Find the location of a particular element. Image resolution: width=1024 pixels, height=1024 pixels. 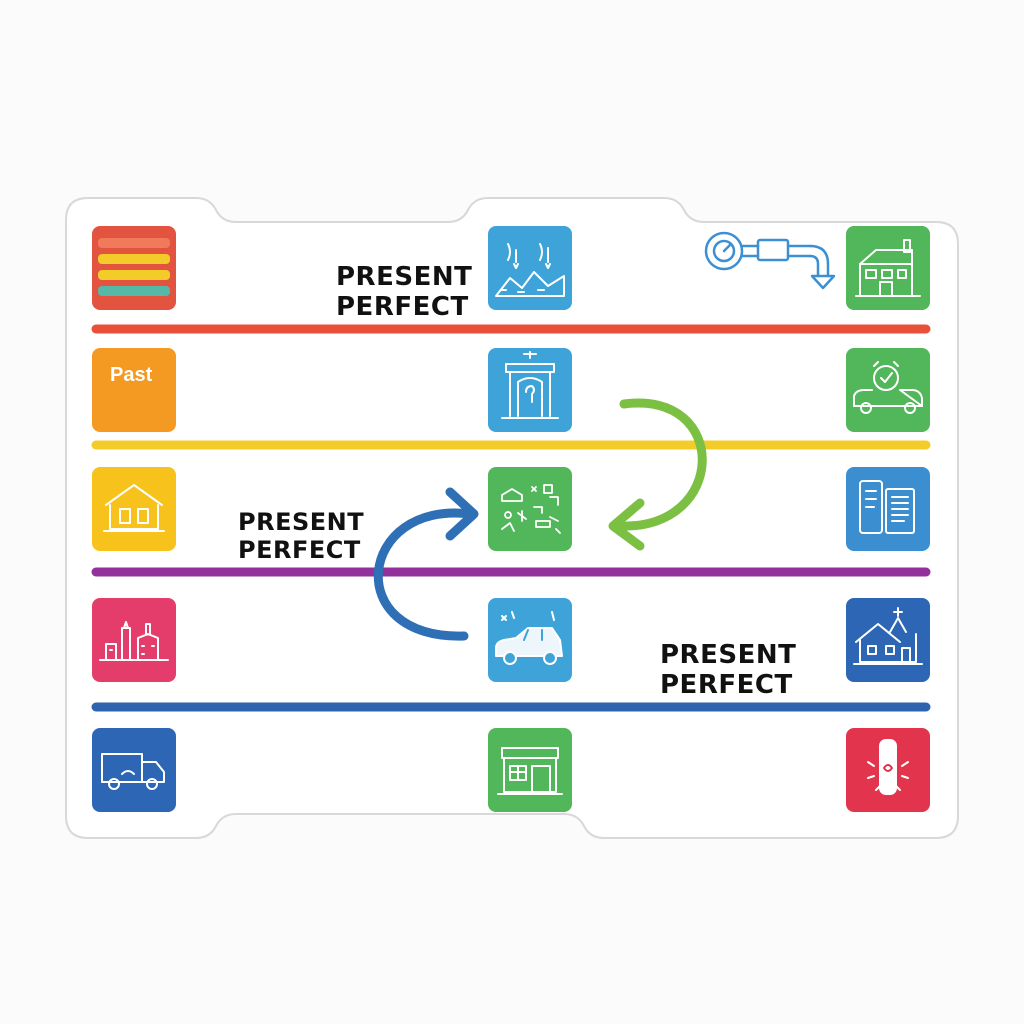

truck-tile is located at coordinates (134, 770).